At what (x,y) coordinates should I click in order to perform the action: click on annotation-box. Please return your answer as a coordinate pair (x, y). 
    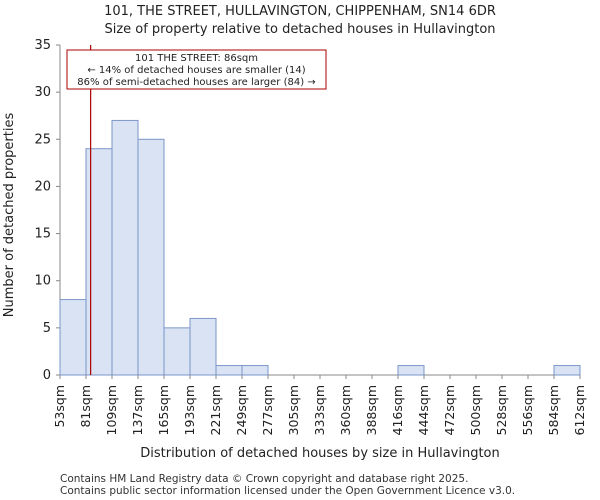
    Looking at the image, I should click on (196, 69).